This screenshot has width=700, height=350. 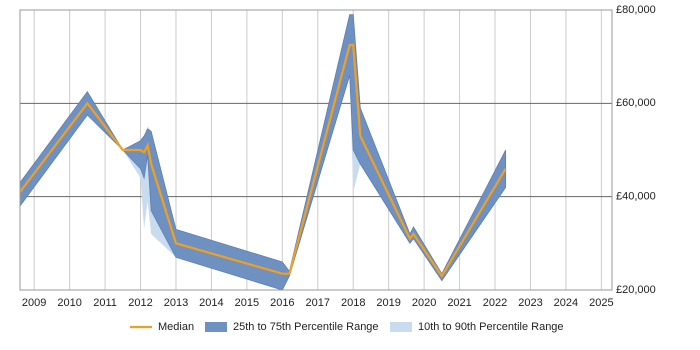 I want to click on x-tick-label: 2013, so click(x=176, y=303).